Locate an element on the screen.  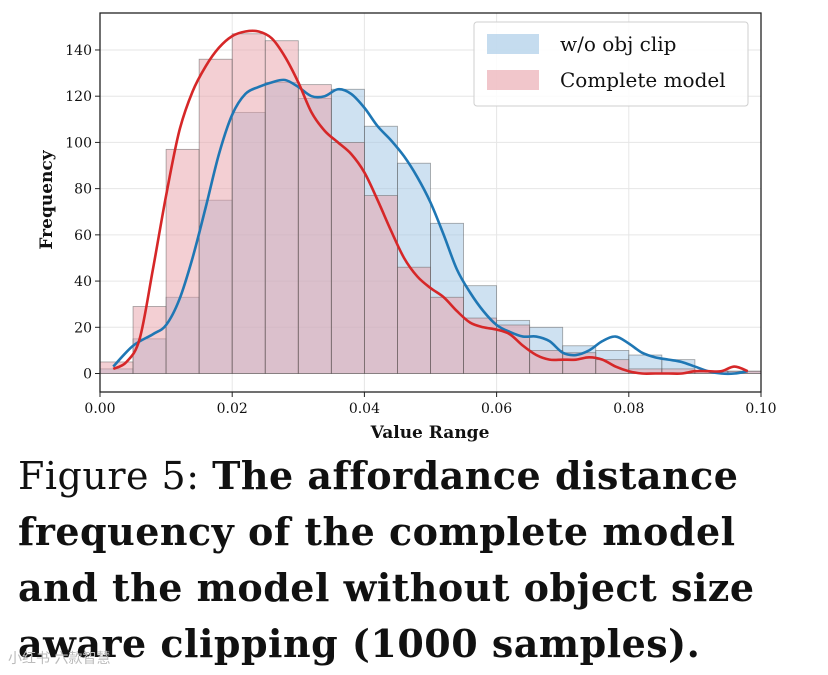
x-axis-label: Value Range is located at coordinates (430, 433).